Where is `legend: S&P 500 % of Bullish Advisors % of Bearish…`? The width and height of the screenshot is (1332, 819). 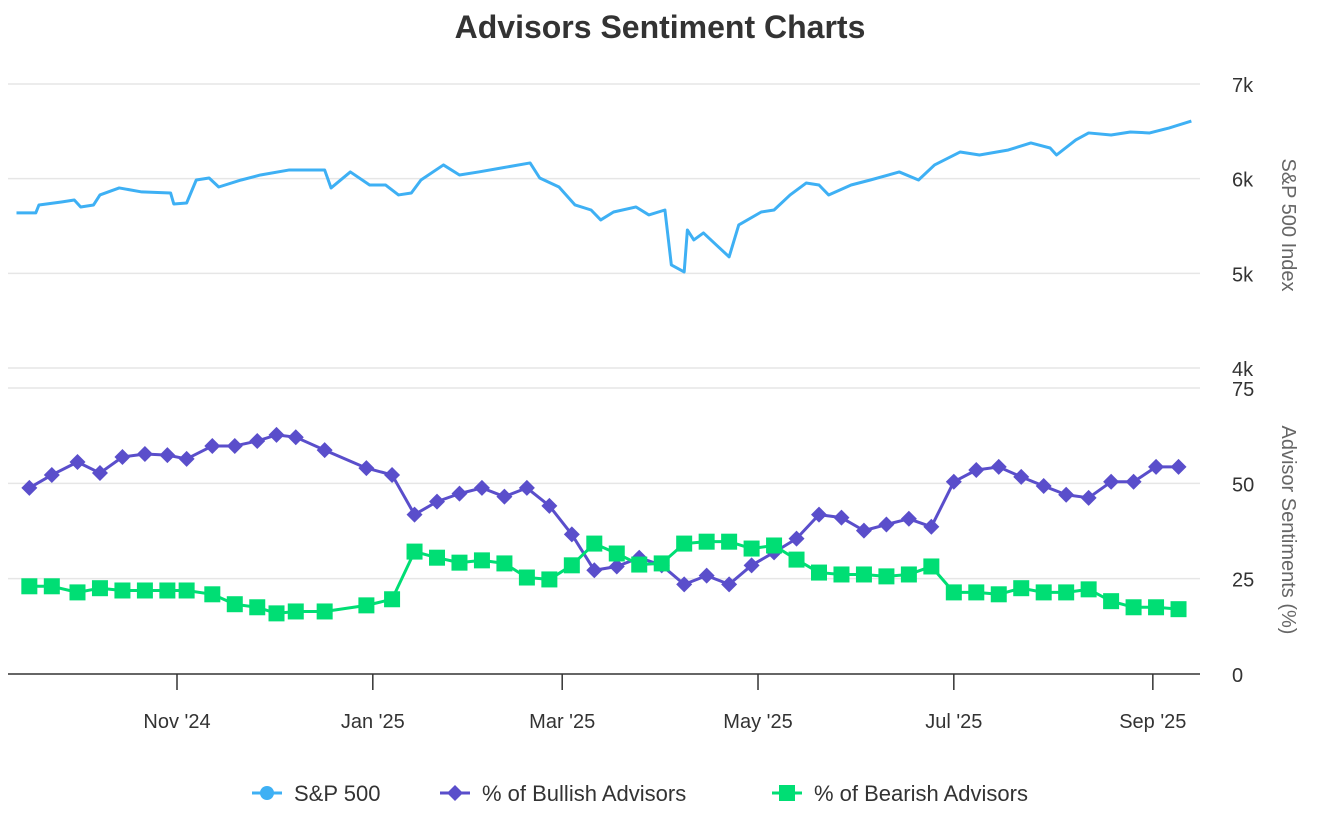 legend: S&P 500 % of Bullish Advisors % of Bearish… is located at coordinates (640, 793).